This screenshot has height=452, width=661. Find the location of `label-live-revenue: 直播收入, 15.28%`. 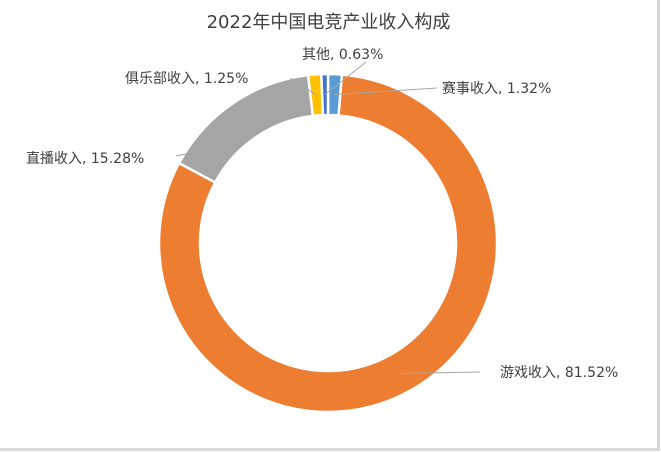

label-live-revenue: 直播收入, 15.28% is located at coordinates (85, 159).